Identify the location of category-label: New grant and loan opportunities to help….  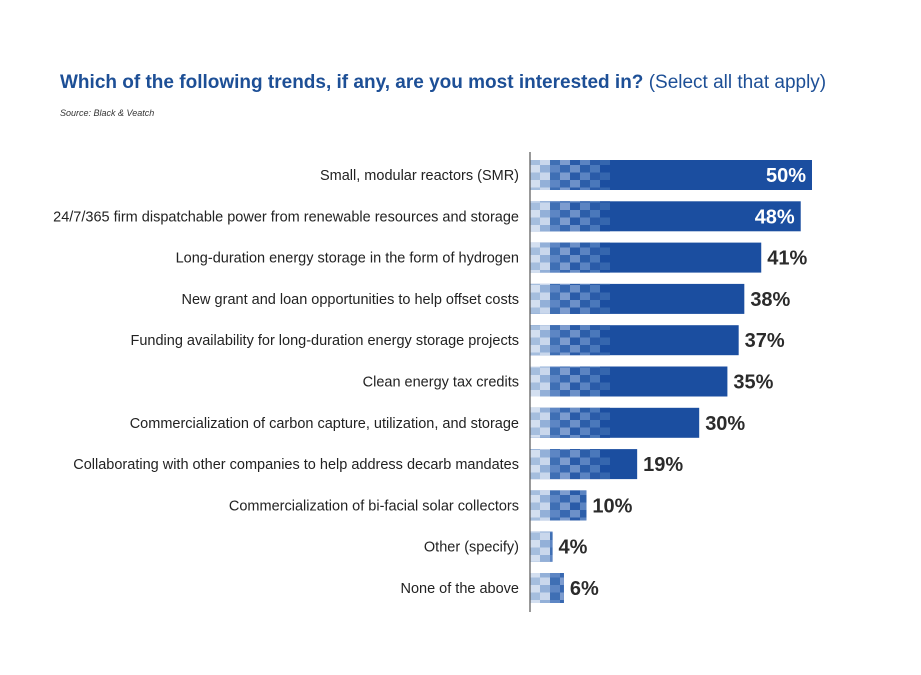
(350, 300).